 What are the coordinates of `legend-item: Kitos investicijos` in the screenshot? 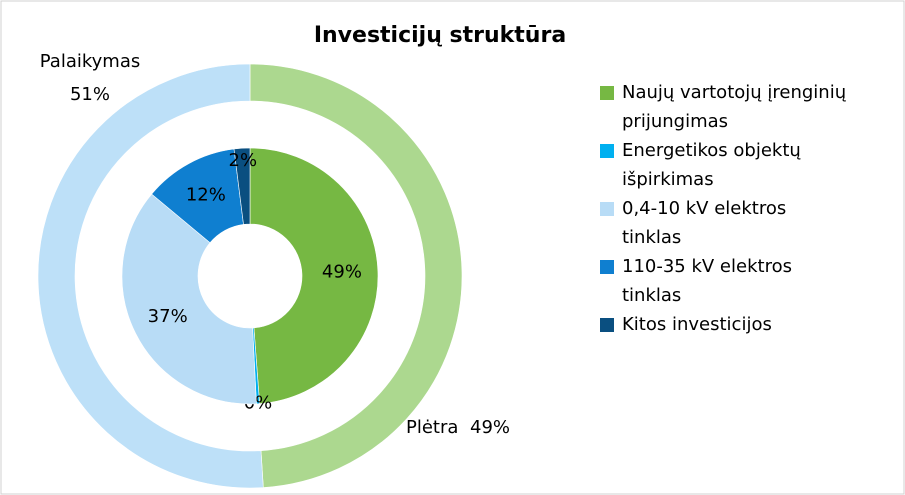 It's located at (725, 324).